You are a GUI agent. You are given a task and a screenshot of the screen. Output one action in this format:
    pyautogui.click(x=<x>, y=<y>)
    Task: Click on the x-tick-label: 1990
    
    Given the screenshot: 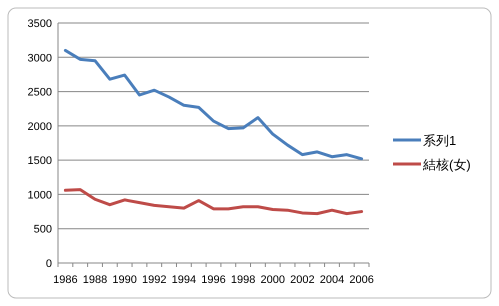 What is the action you would take?
    pyautogui.click(x=124, y=280)
    